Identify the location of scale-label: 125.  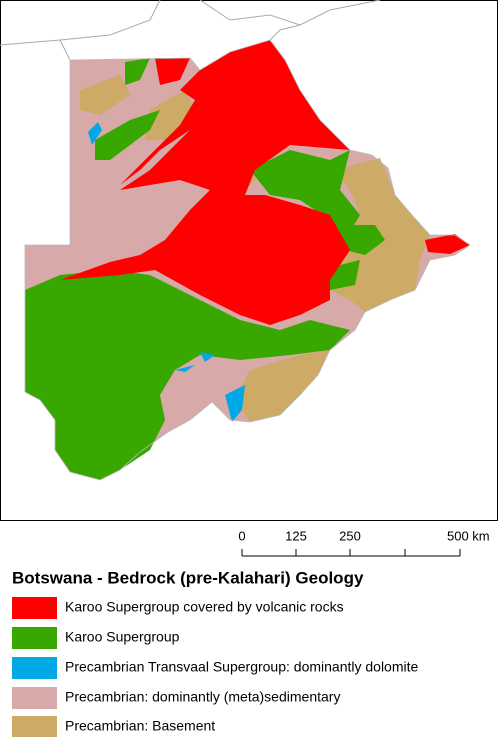
(296, 535).